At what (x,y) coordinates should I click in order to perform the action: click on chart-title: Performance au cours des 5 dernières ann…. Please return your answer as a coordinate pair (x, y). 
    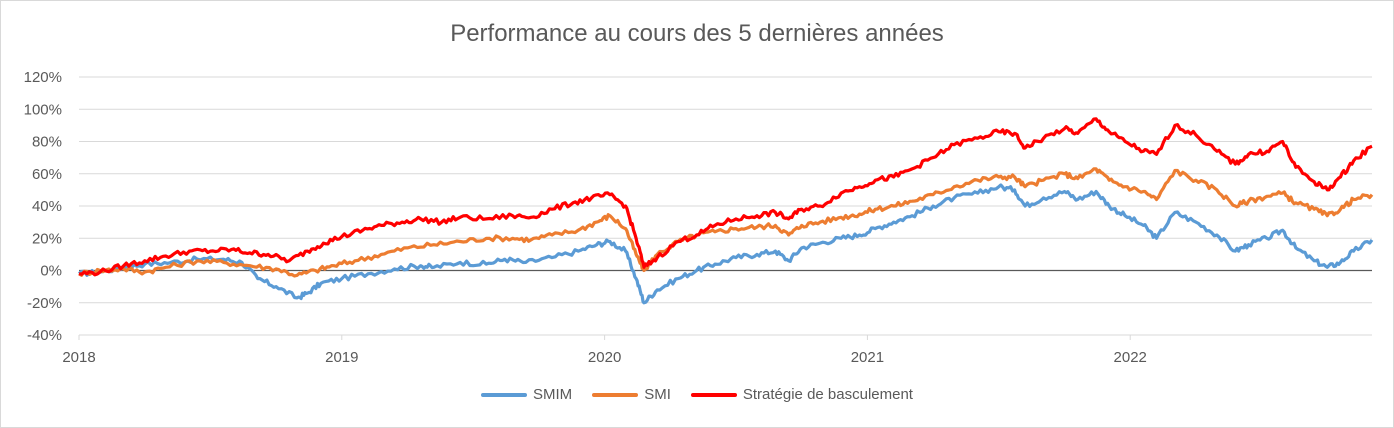
    Looking at the image, I should click on (697, 33).